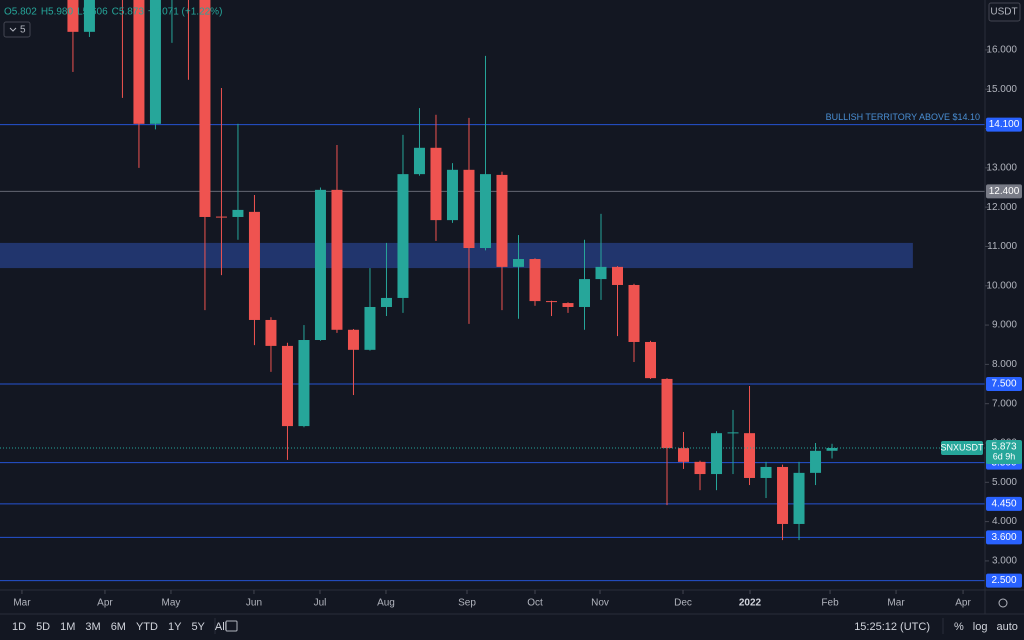 Image resolution: width=1024 pixels, height=640 pixels. Describe the element at coordinates (1001, 285) in the screenshot. I see `y-tick-label: 10.000` at that location.